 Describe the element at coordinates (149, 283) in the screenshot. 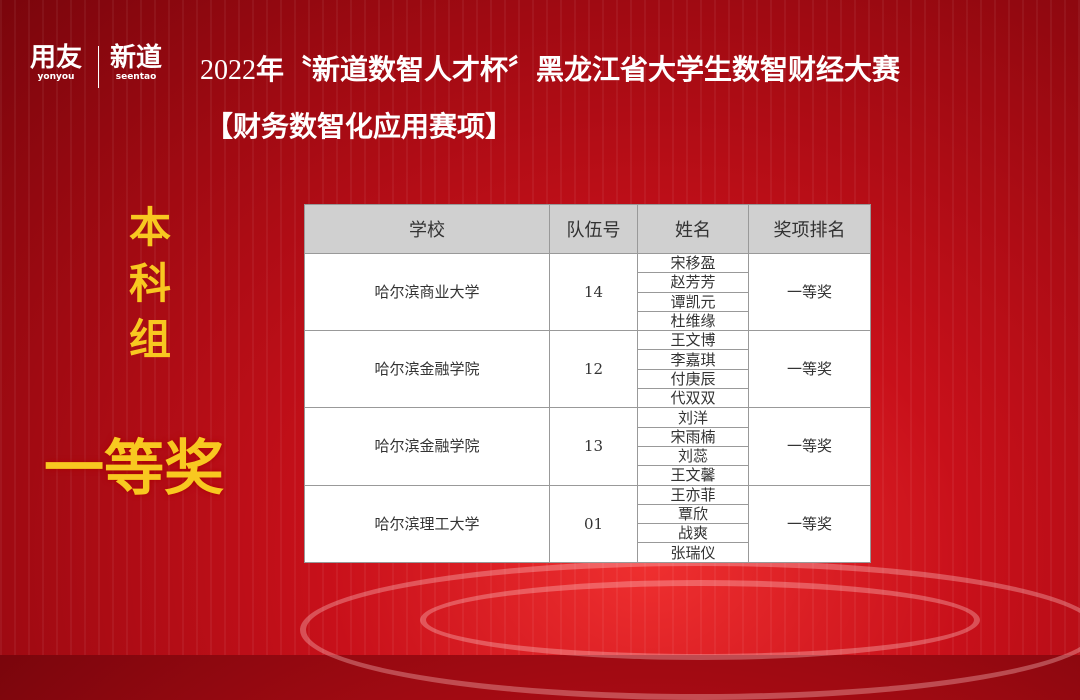

I see `group-label: 本科组` at that location.